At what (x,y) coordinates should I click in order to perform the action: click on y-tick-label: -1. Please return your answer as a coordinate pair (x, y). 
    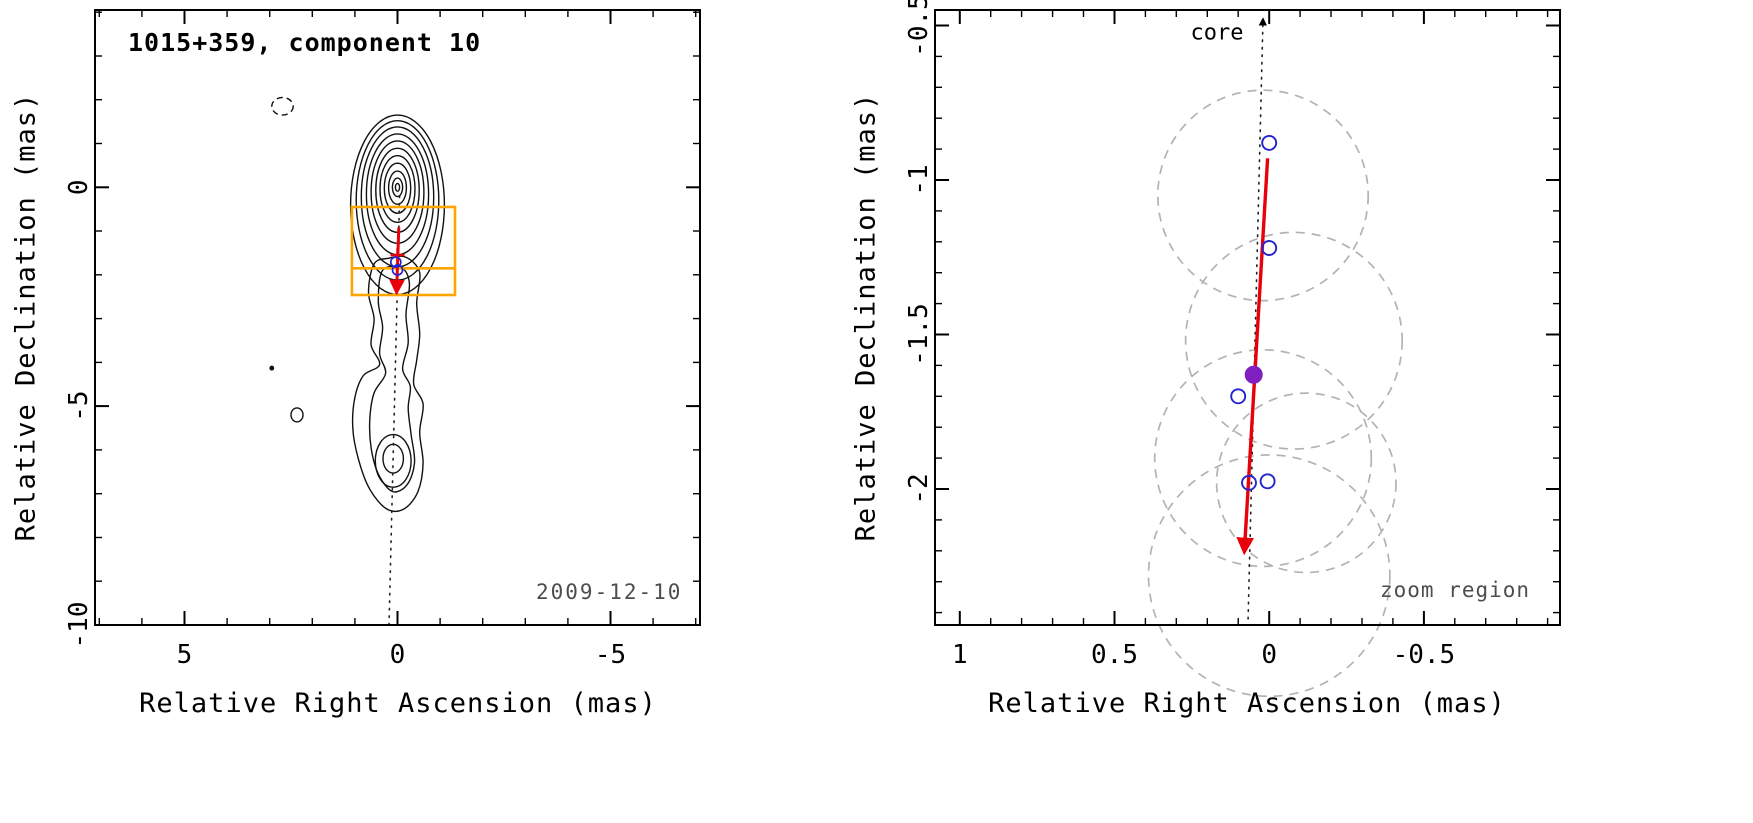
    Looking at the image, I should click on (919, 179).